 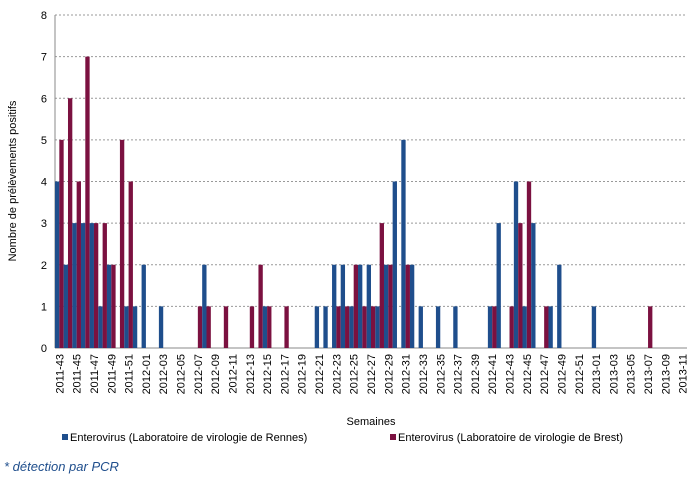 I want to click on x-tick-label: 2011-51, so click(x=130, y=374).